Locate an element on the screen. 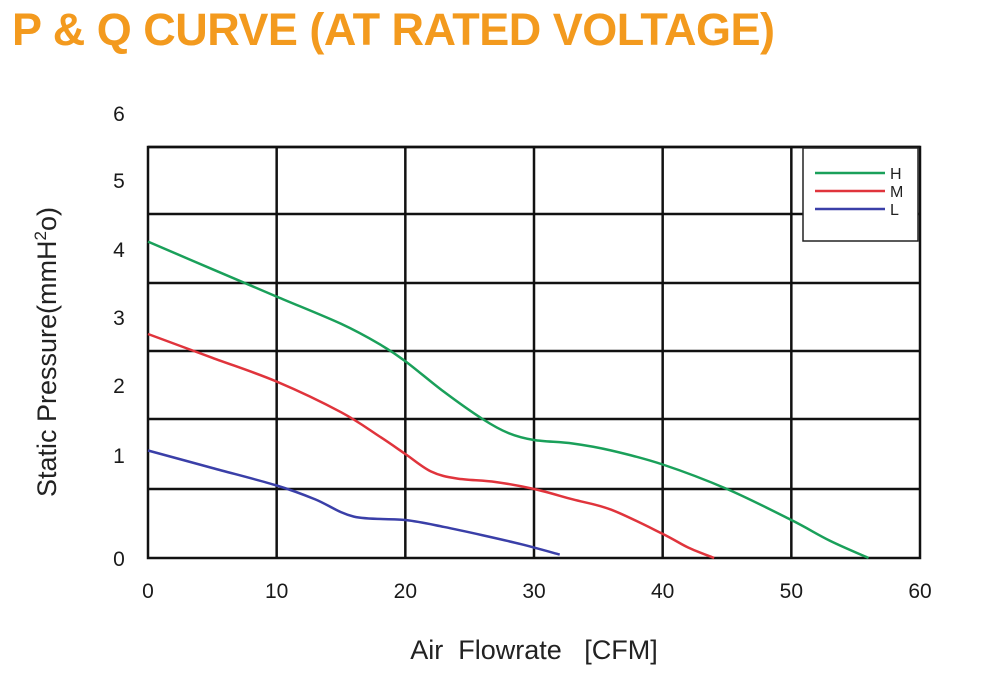 This screenshot has height=683, width=1004. y-tick-label: 1 is located at coordinates (119, 456).